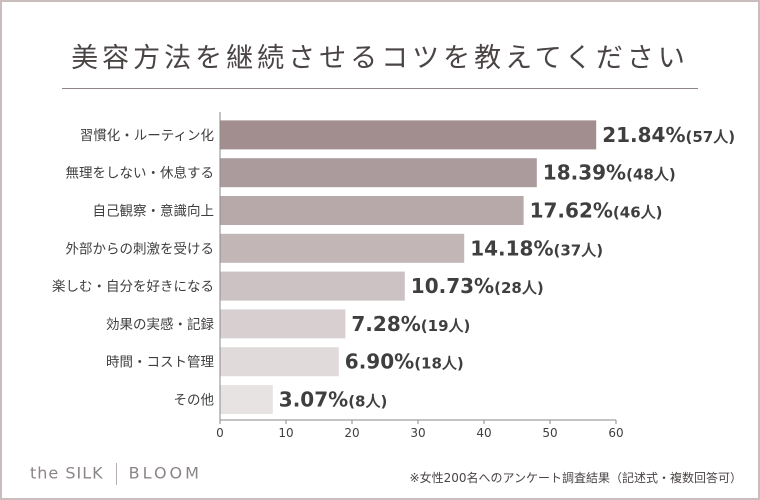  Describe the element at coordinates (379, 362) in the screenshot. I see `percent-label: 6.90%` at that location.